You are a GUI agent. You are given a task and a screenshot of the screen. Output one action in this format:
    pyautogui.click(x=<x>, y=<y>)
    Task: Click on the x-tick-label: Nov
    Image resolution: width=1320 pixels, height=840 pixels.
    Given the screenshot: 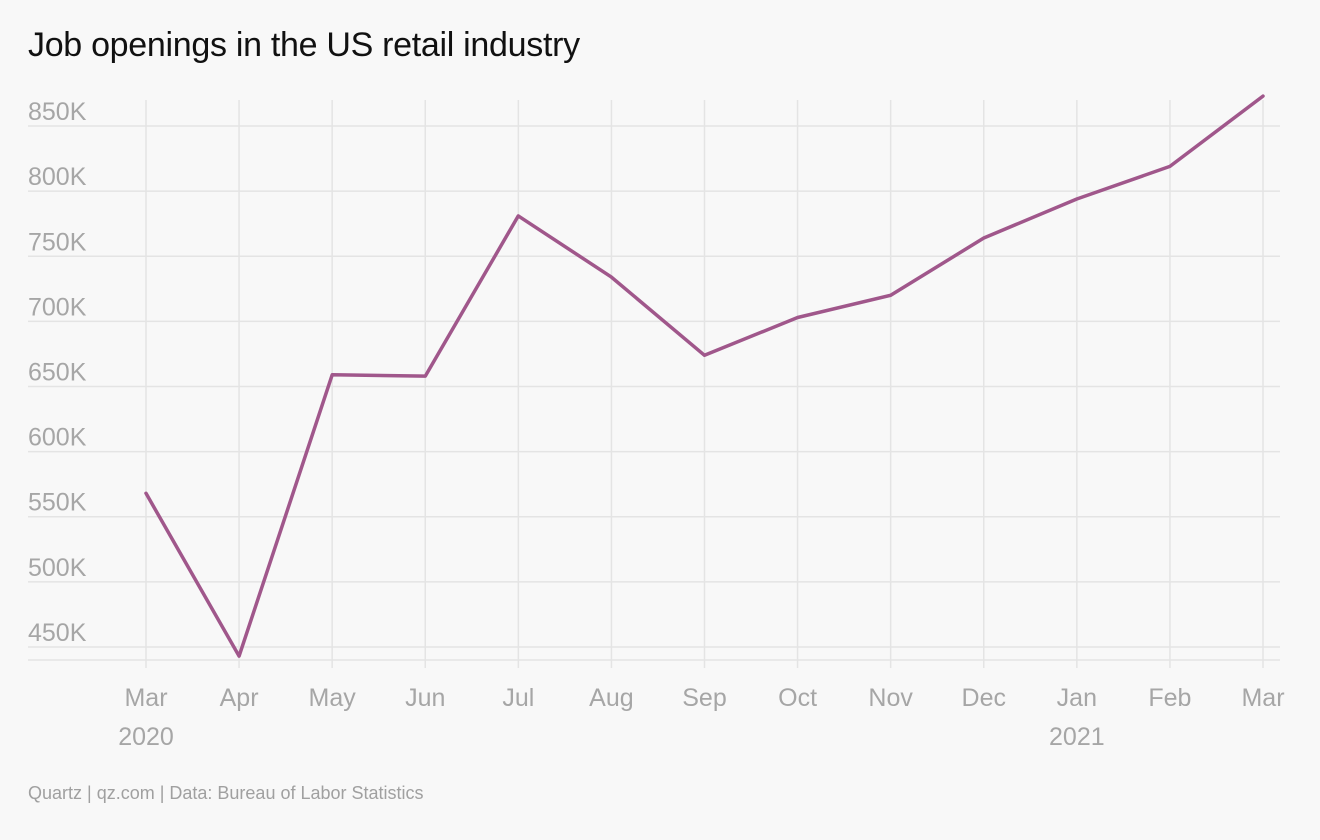 What is the action you would take?
    pyautogui.click(x=890, y=698)
    